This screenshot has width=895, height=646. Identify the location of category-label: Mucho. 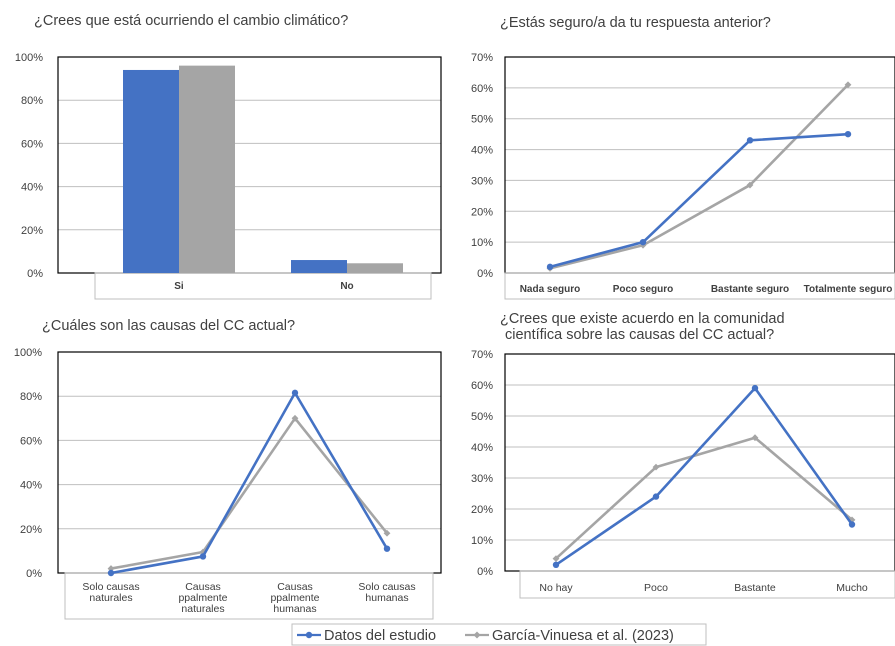
(852, 588).